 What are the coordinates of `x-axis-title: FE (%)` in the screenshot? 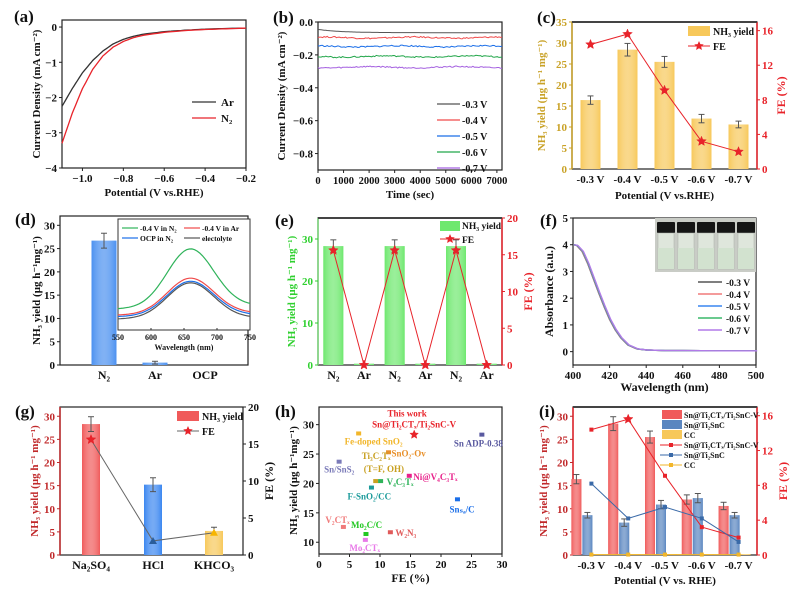 It's located at (410, 578).